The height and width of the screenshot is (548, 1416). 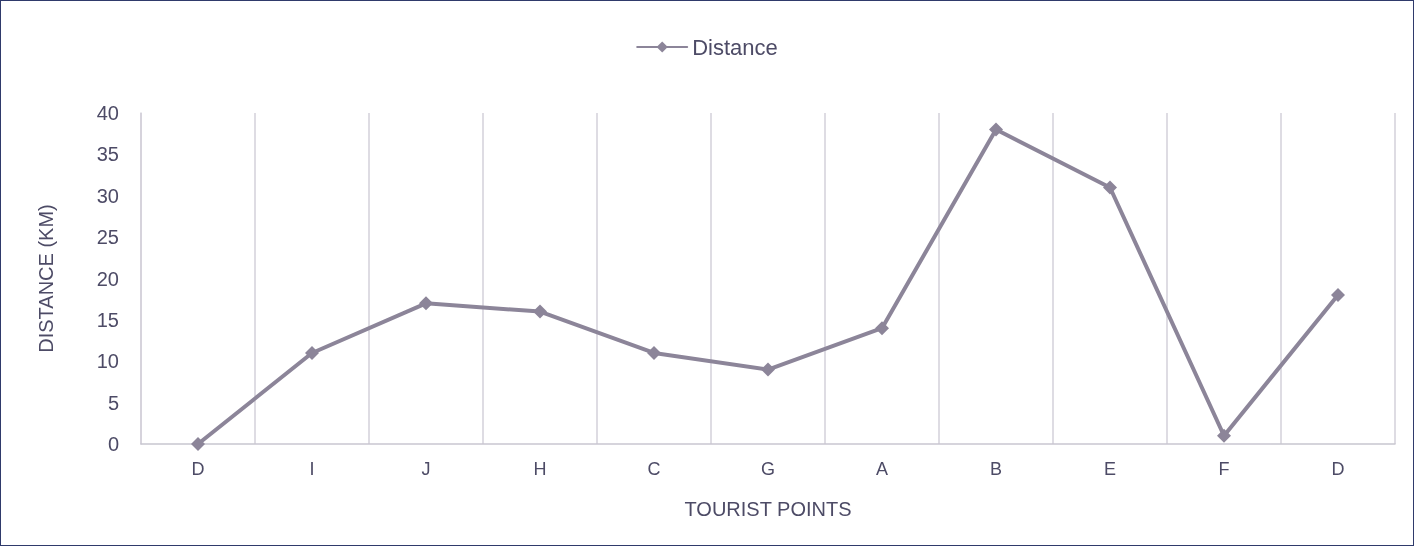 I want to click on x-tick-label: G, so click(x=768, y=469).